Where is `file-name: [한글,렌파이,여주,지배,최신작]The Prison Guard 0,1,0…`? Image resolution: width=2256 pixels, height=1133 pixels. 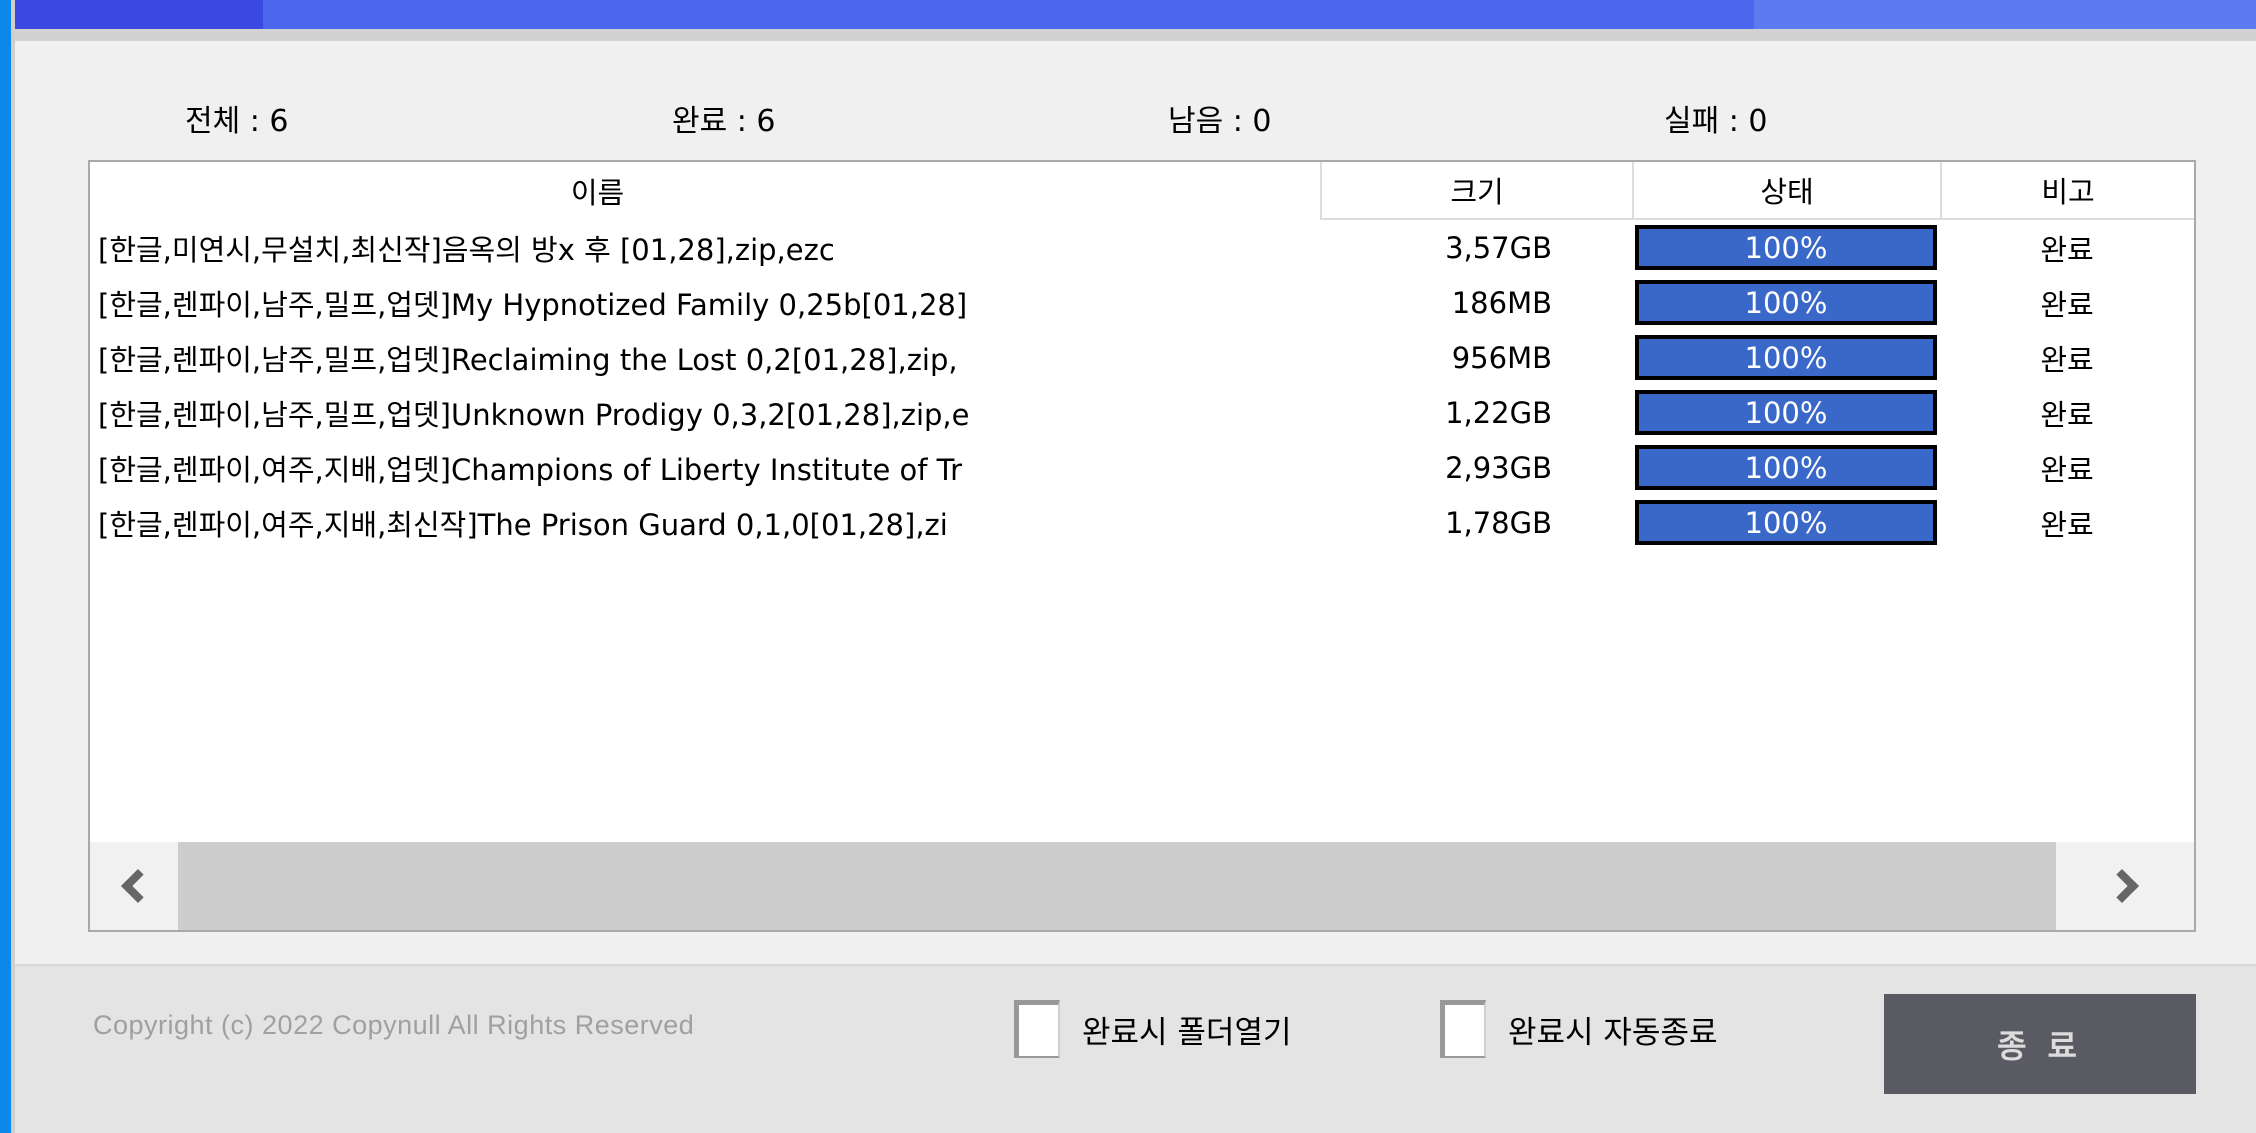 file-name: [한글,렌파이,여주,지배,최신작]The Prison Guard 0,1,0… is located at coordinates (523, 524).